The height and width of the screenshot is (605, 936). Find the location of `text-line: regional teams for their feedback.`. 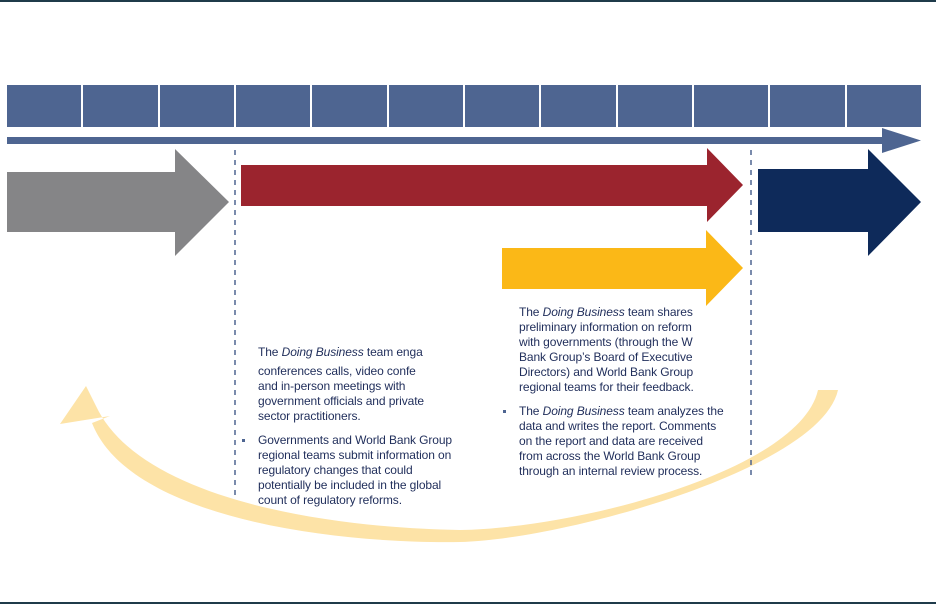

text-line: regional teams for their feedback. is located at coordinates (606, 387).